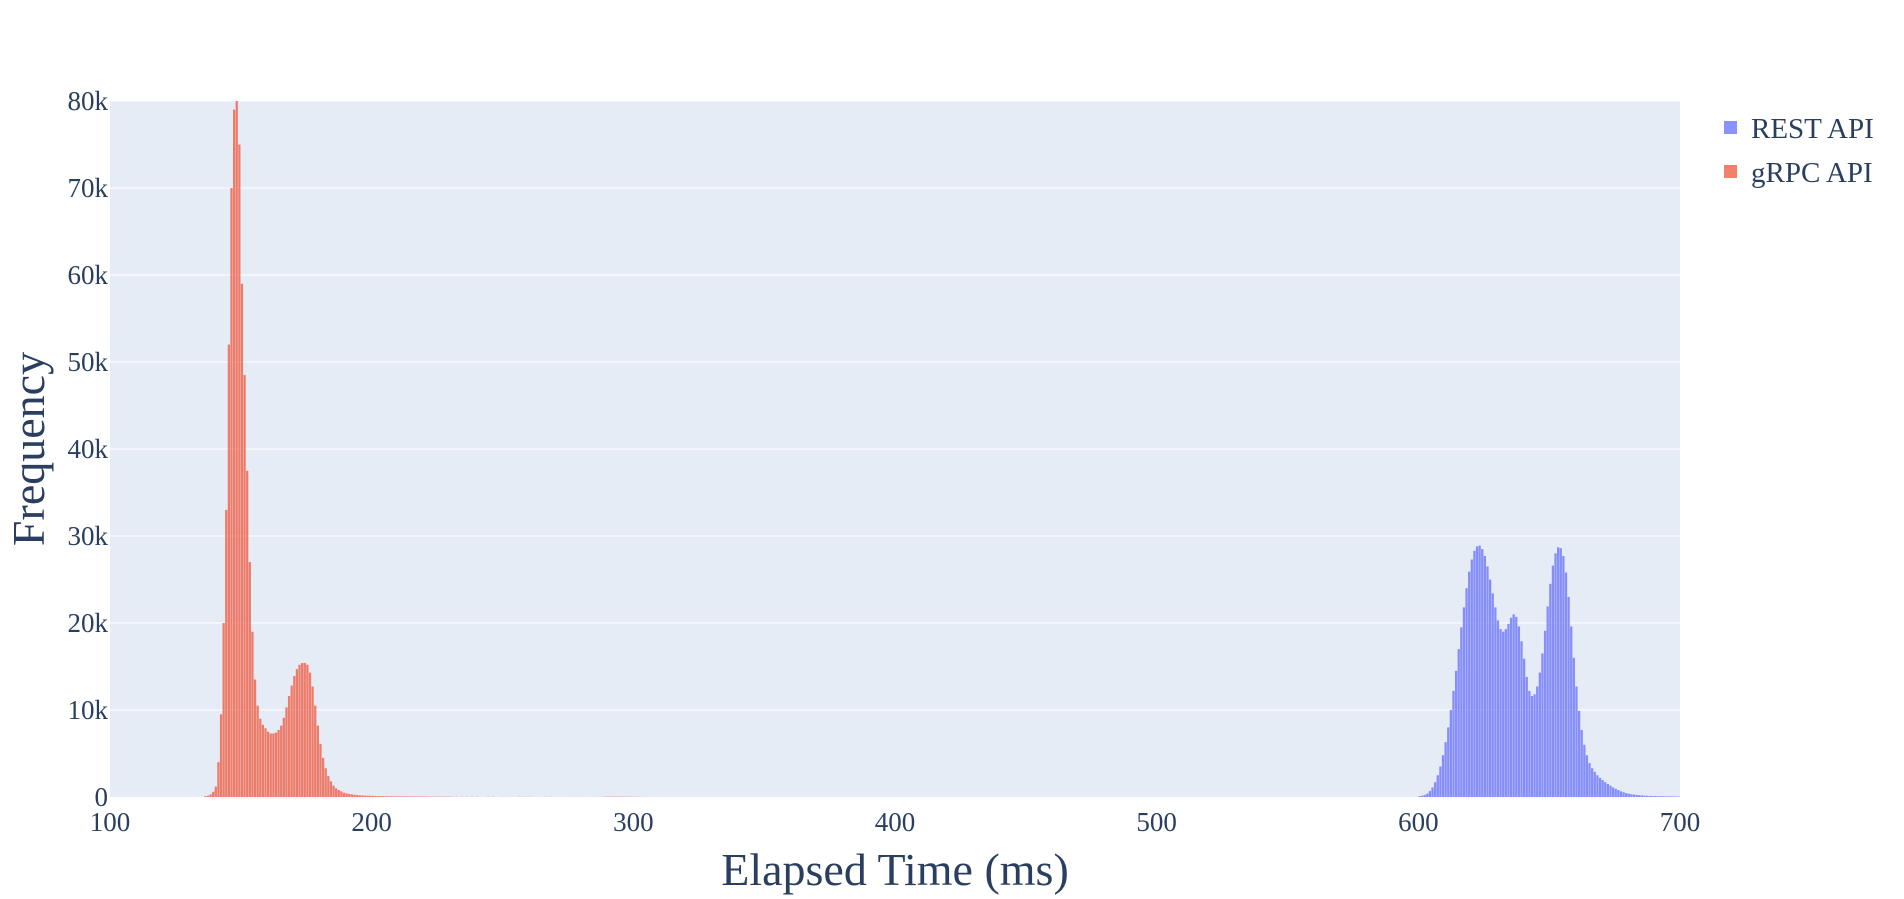 The image size is (1904, 899). Describe the element at coordinates (1680, 822) in the screenshot. I see `x-tick-label: 700` at that location.